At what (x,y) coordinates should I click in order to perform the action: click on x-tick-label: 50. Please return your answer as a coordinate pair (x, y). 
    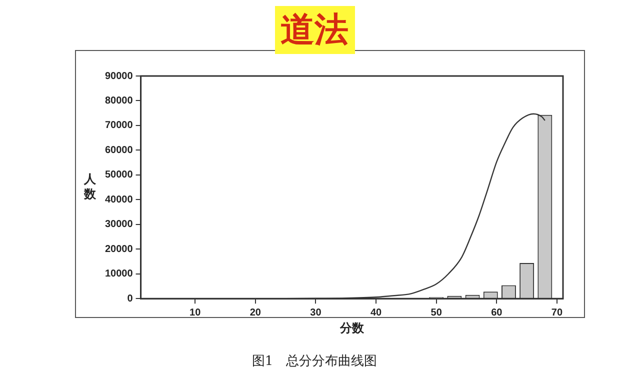
    Looking at the image, I should click on (436, 312).